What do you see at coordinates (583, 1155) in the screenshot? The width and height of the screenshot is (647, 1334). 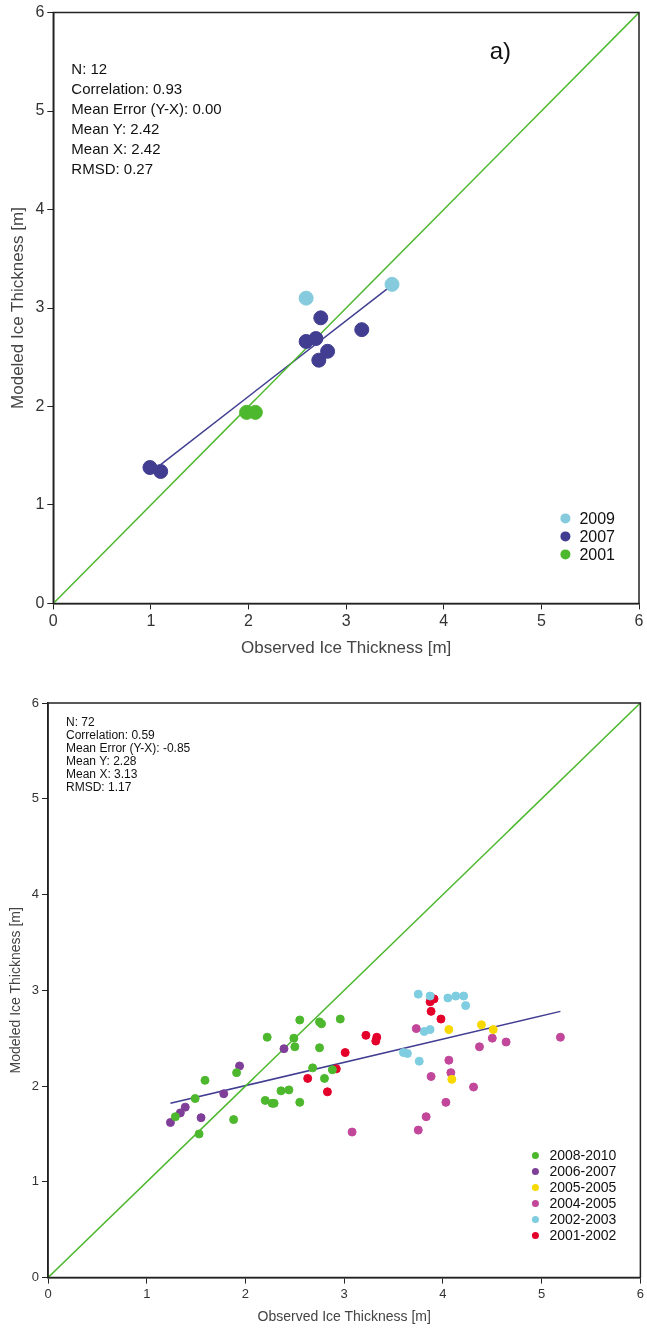 I see `legend-label: 2008-2010` at bounding box center [583, 1155].